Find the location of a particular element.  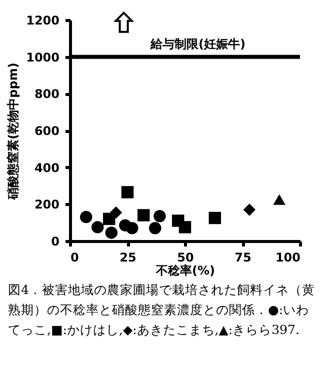

y-tick-label: 0 is located at coordinates (55, 241).